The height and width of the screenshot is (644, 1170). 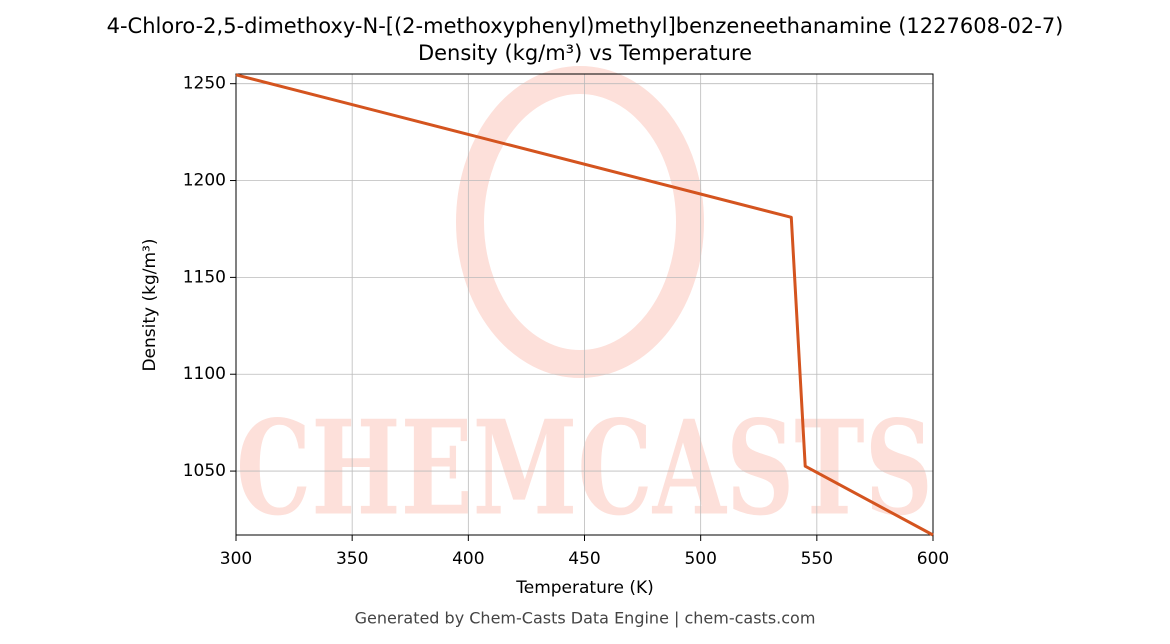 I want to click on y-tick-label: 1100, so click(x=204, y=374).